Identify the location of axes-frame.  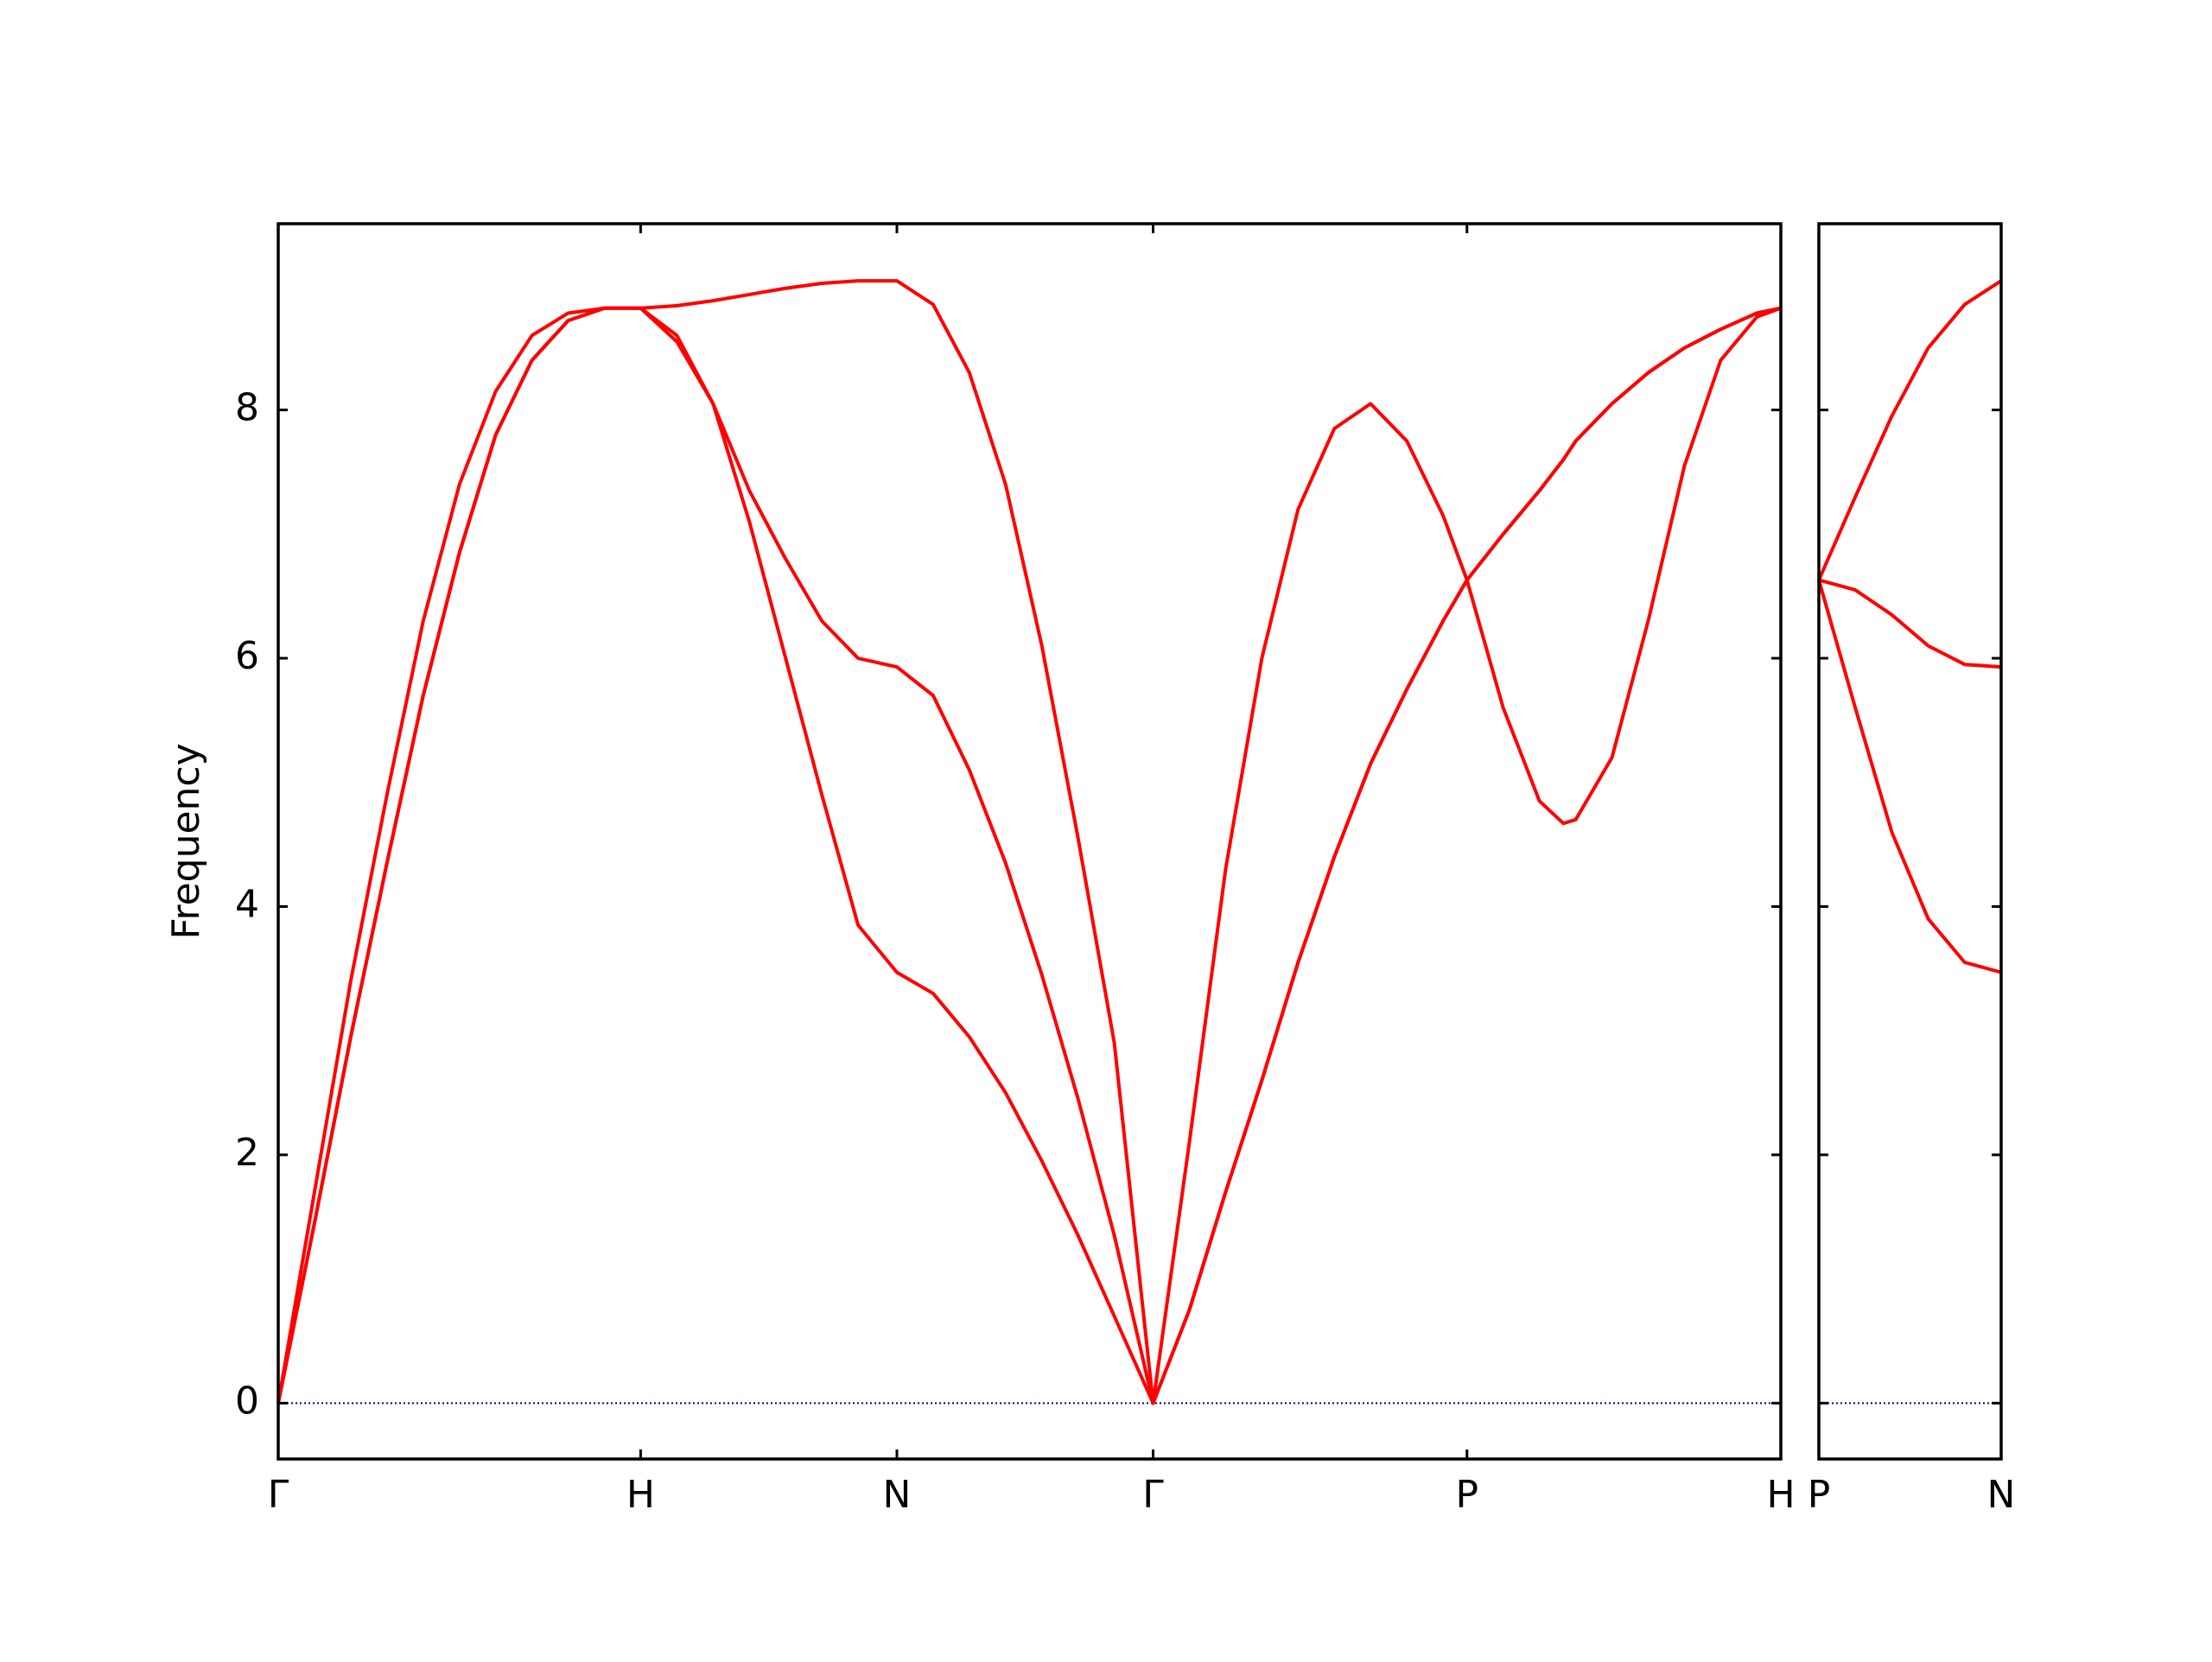
(1910, 841).